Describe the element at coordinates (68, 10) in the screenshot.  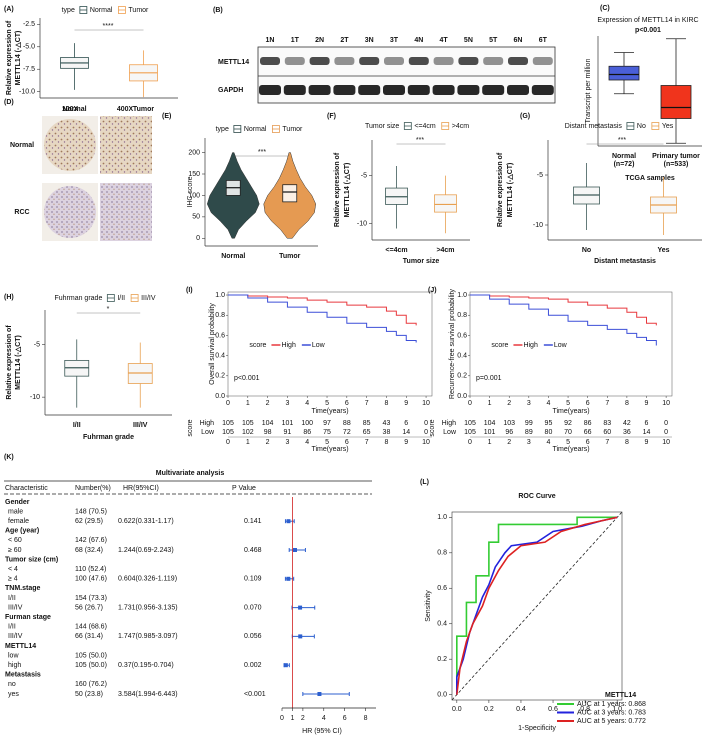
I see `legend-title: type` at that location.